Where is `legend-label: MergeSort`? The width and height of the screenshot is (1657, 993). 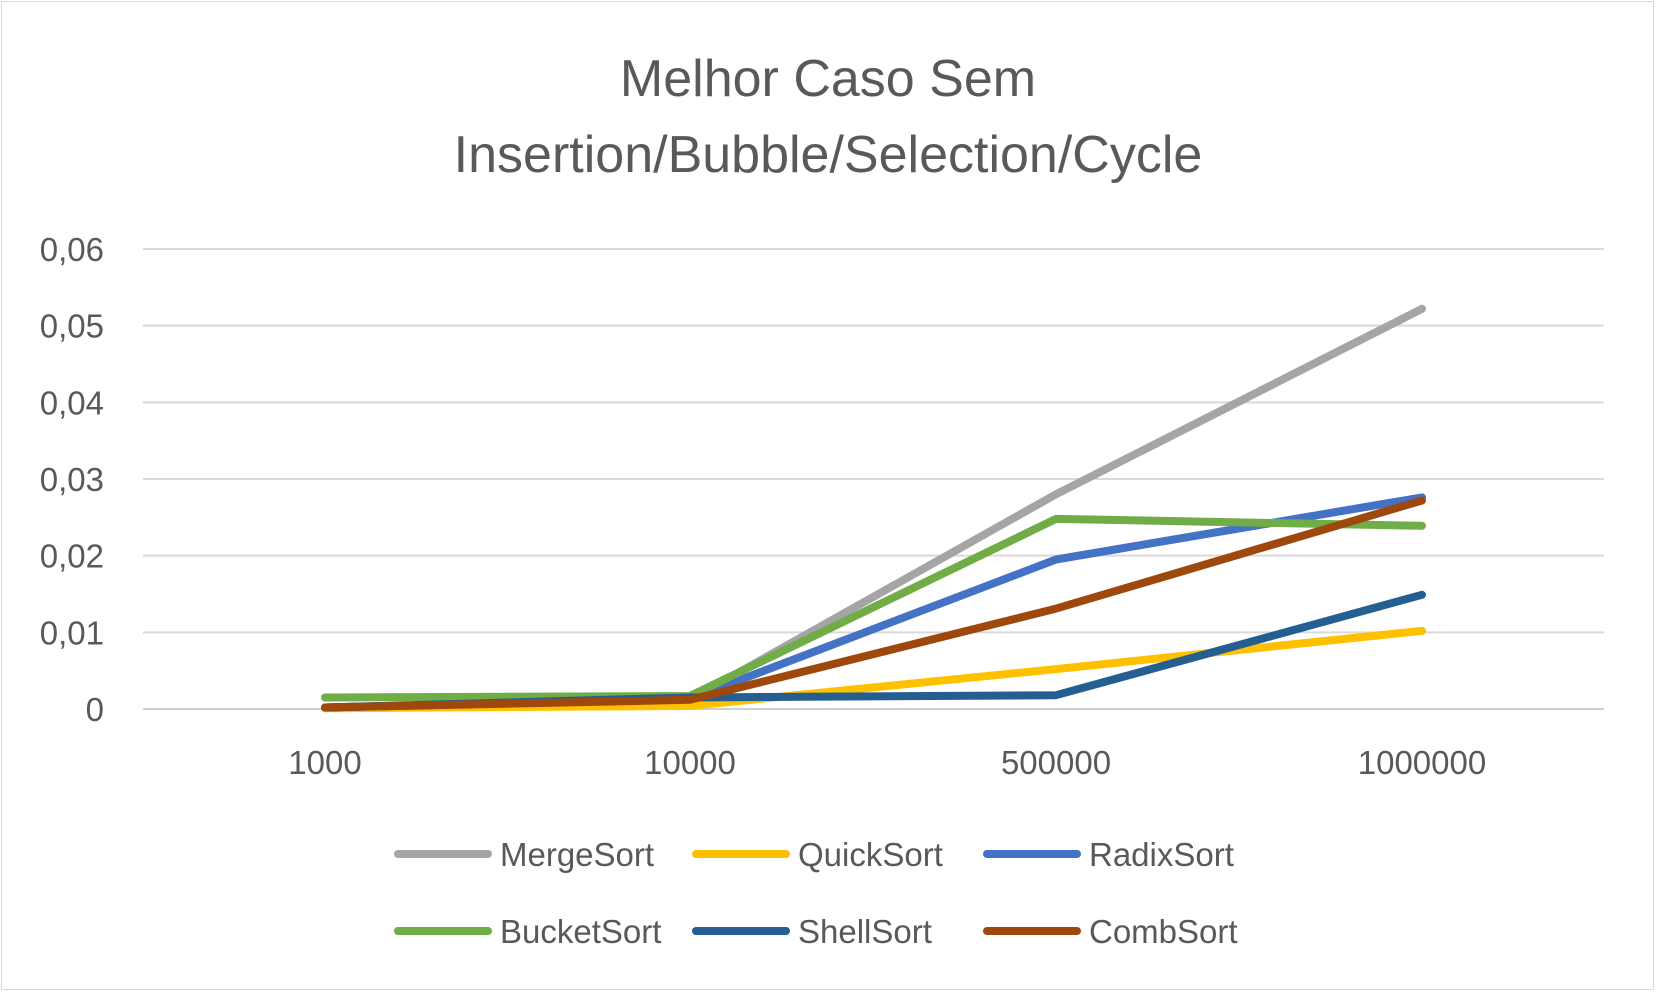
legend-label: MergeSort is located at coordinates (577, 854).